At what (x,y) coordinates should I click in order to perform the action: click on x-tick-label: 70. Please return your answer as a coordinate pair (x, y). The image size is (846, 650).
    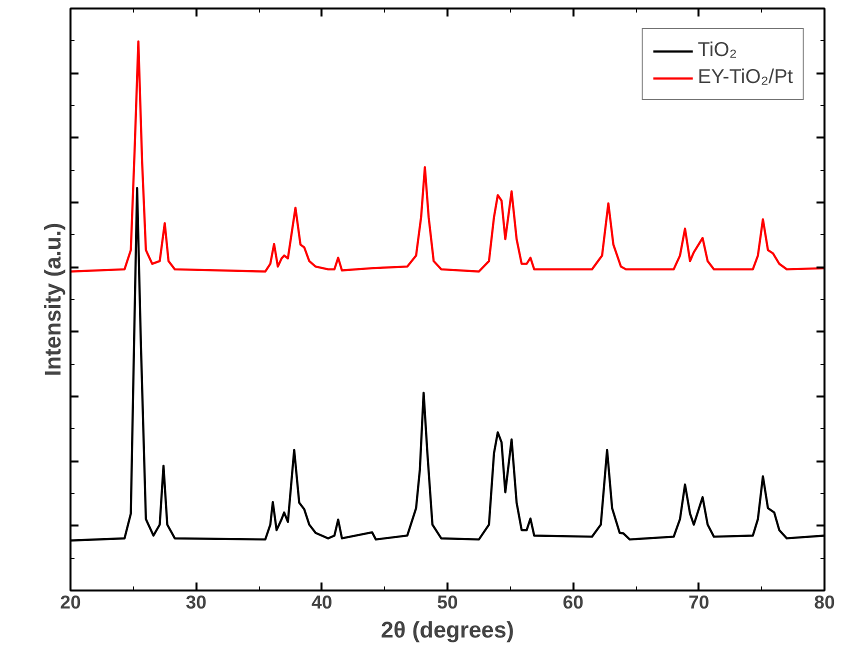
    Looking at the image, I should click on (699, 602).